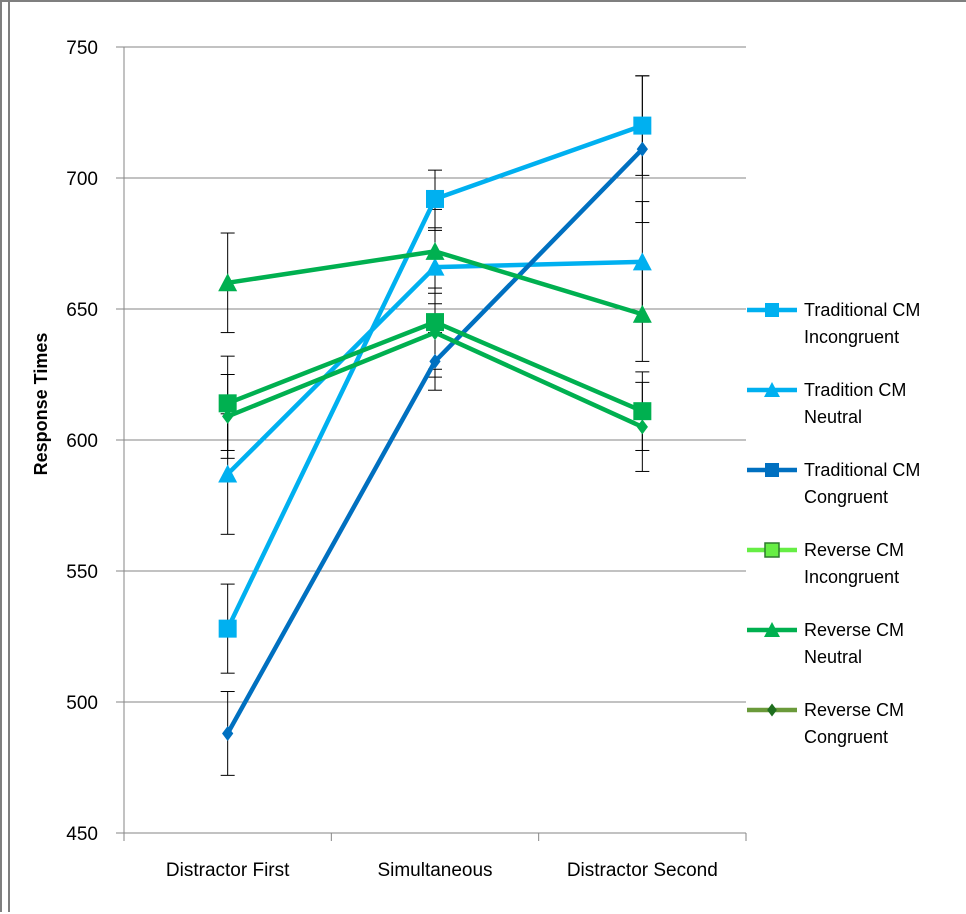  I want to click on legend-item: Reverse CM Incongruent, so click(825, 563).